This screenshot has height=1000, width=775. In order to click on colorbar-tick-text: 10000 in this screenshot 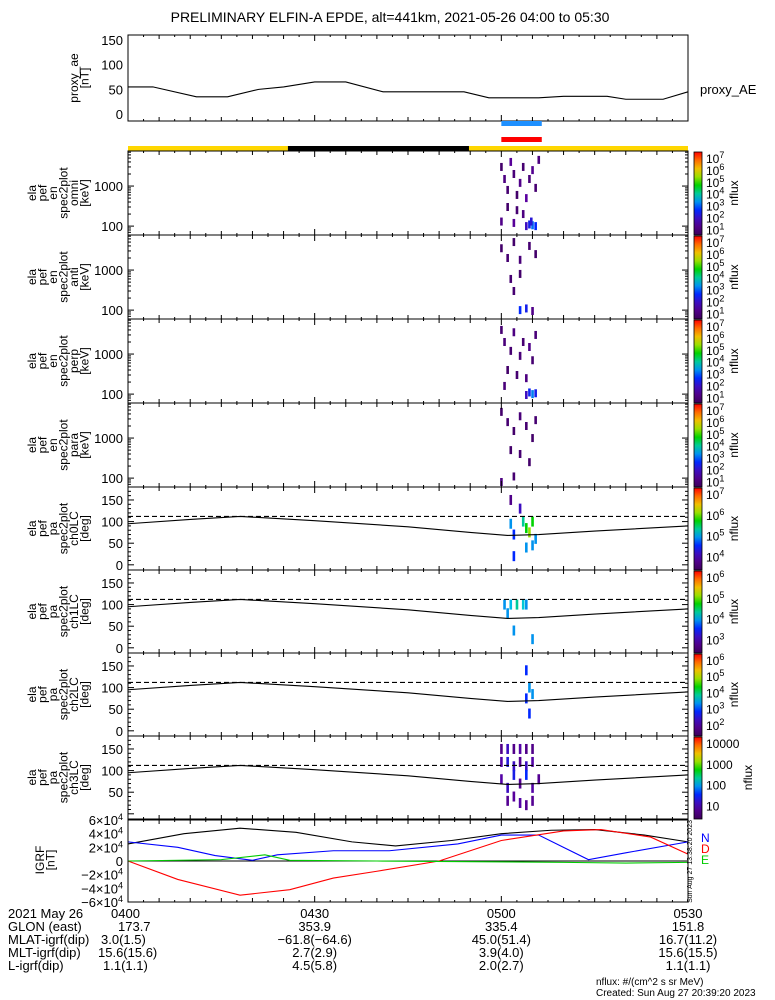, I will do `click(723, 744)`.